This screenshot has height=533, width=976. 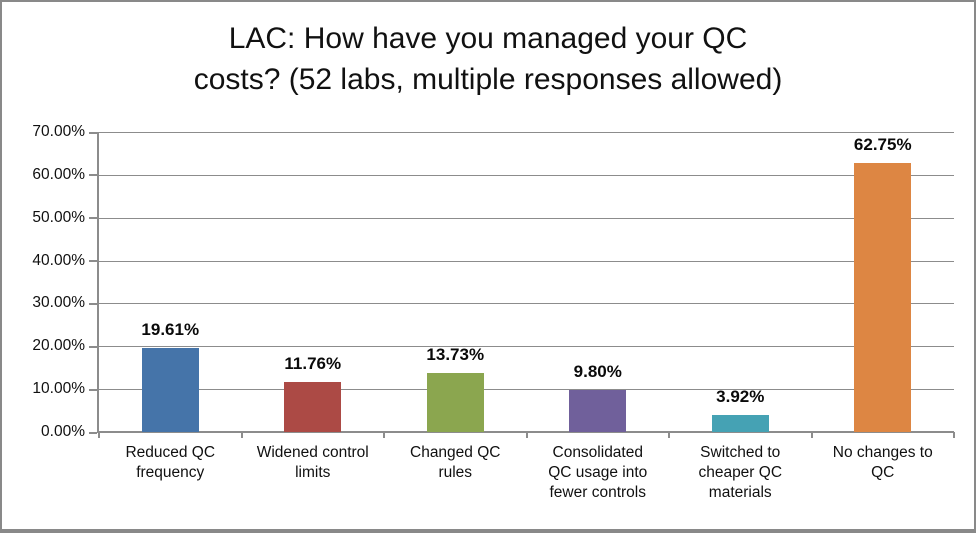 I want to click on x-axis-category-label: Switched to cheaper QC materials, so click(x=740, y=472).